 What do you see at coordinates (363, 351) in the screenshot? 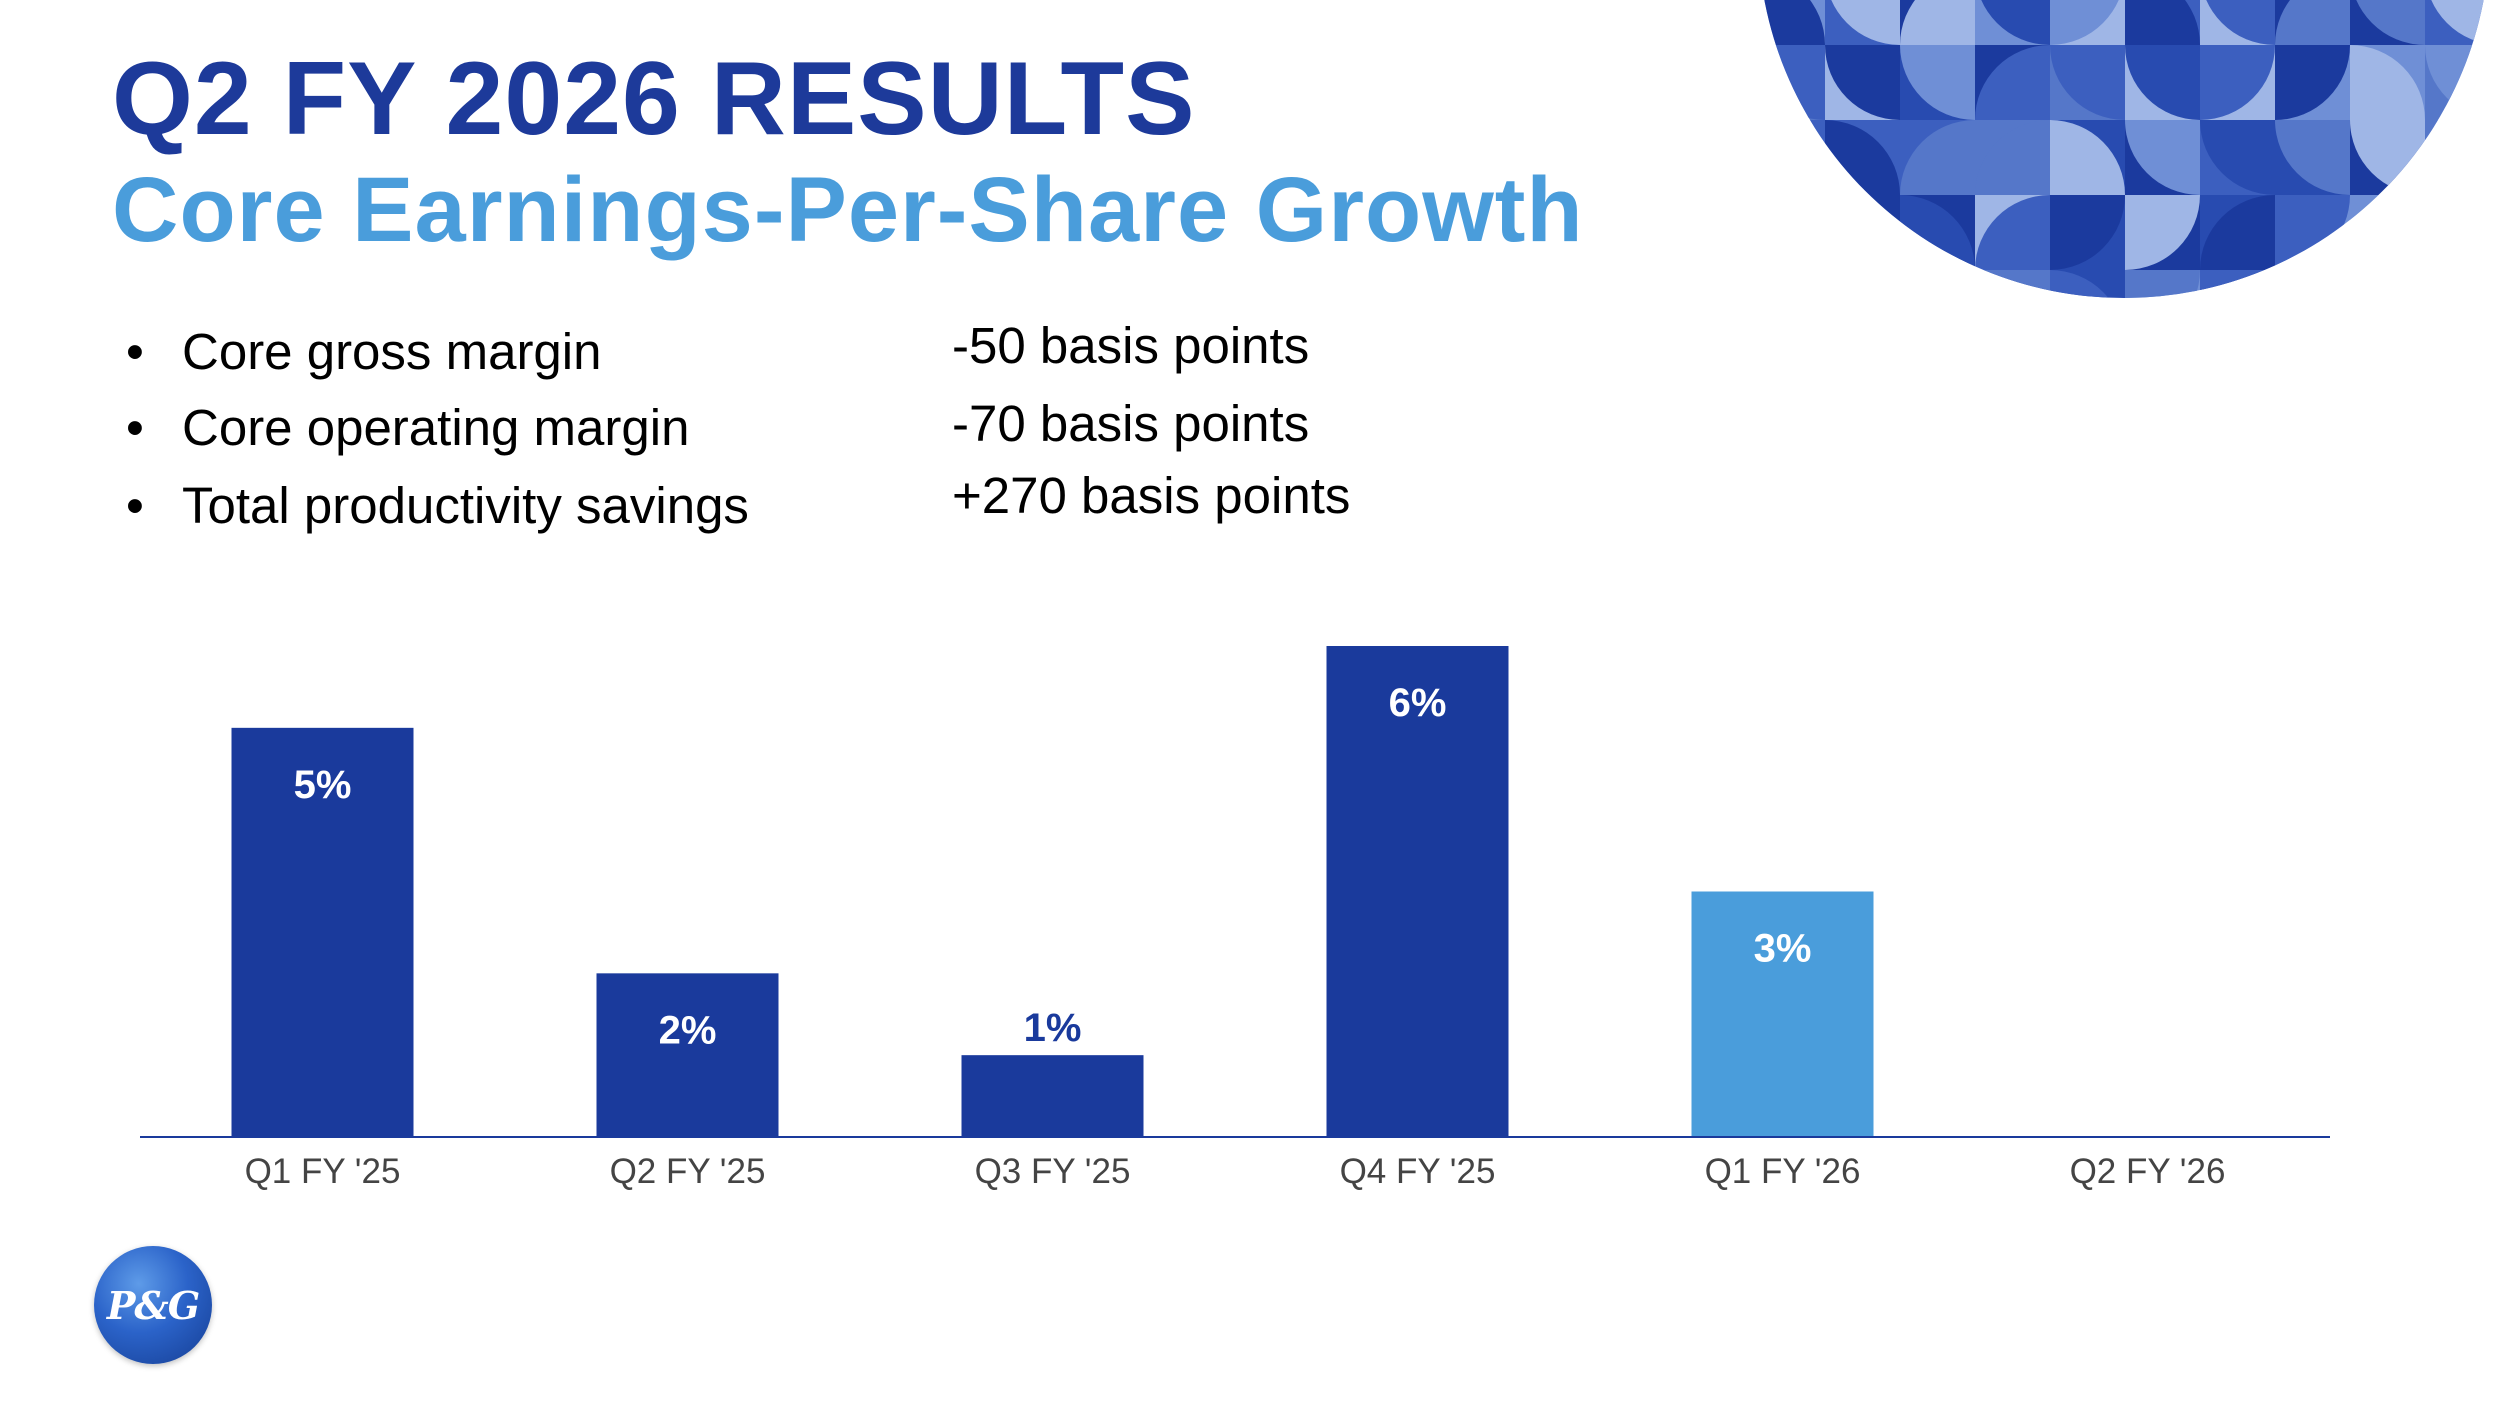
I see `metric-label: Core gross margin` at bounding box center [363, 351].